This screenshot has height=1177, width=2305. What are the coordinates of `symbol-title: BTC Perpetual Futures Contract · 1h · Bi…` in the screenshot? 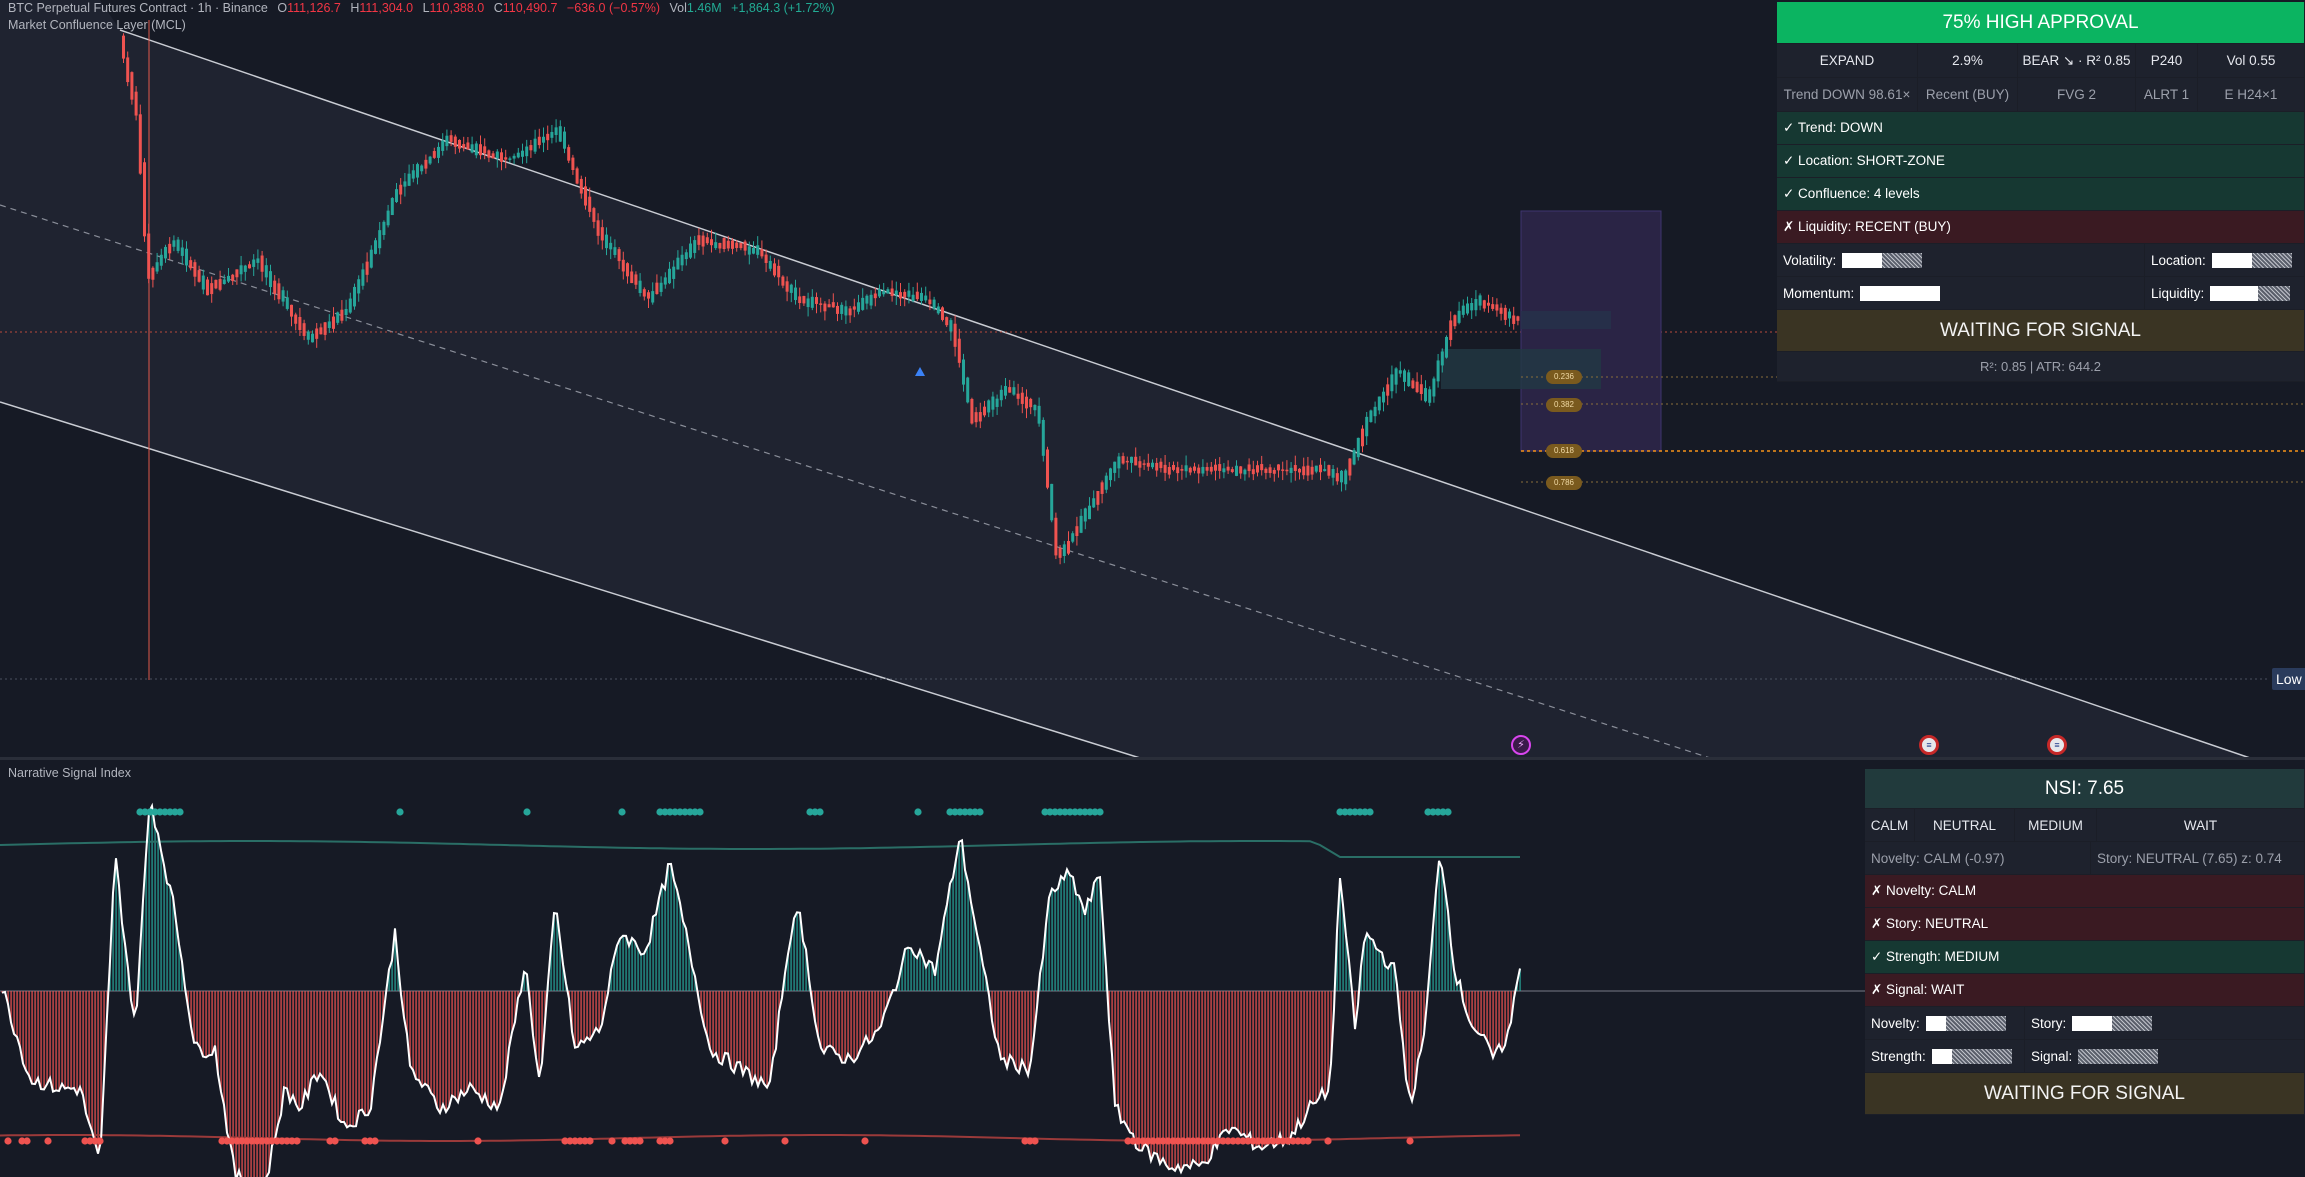 It's located at (138, 8).